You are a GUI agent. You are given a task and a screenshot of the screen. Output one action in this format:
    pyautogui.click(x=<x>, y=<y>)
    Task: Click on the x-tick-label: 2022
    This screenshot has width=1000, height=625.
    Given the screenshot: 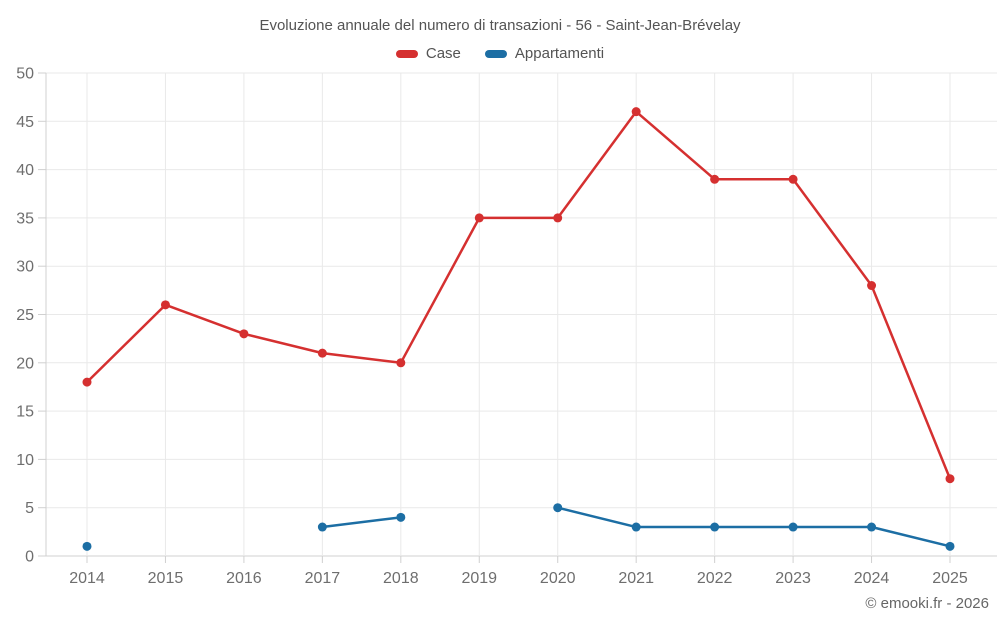 What is the action you would take?
    pyautogui.click(x=715, y=578)
    